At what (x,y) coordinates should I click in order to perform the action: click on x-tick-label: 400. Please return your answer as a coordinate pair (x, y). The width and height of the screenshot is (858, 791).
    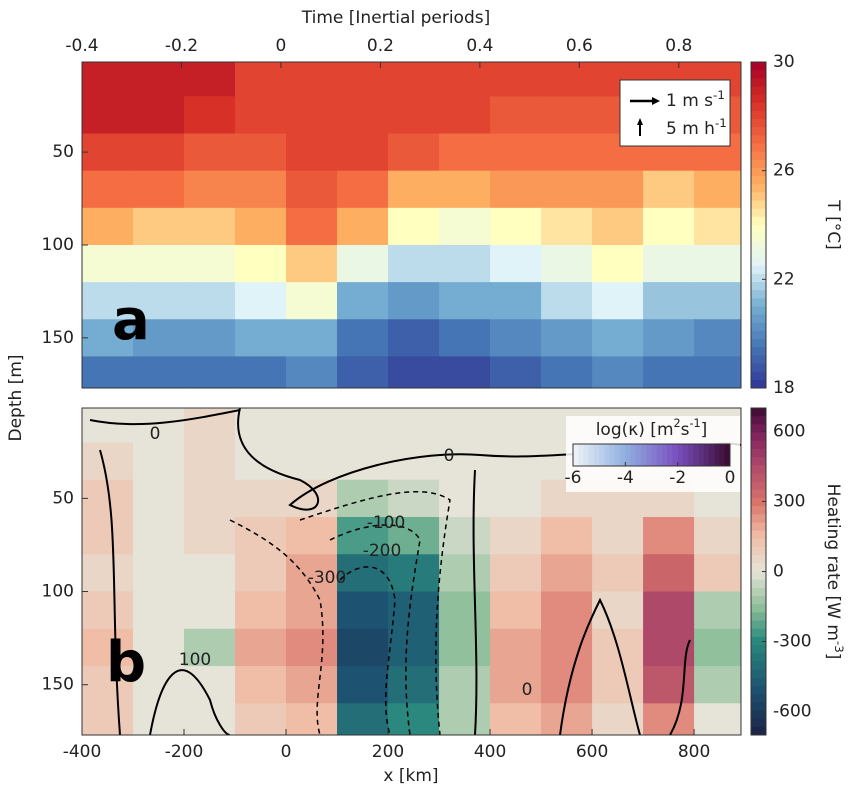
    Looking at the image, I should click on (490, 752).